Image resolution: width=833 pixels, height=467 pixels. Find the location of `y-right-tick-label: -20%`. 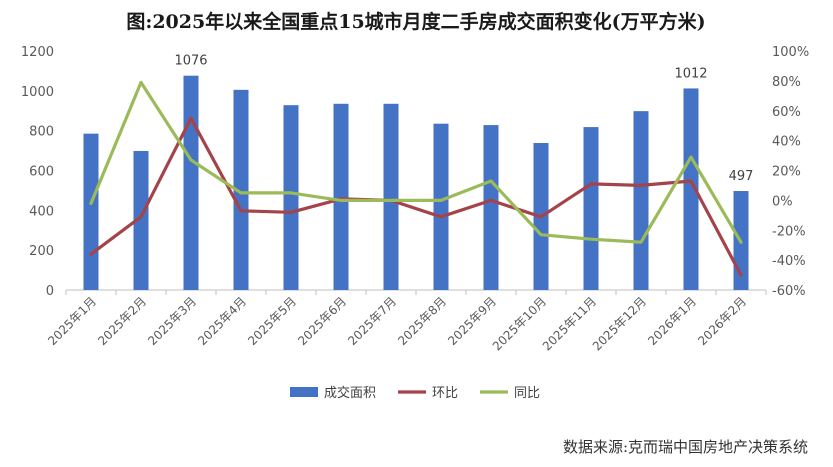

y-right-tick-label: -20% is located at coordinates (789, 231).